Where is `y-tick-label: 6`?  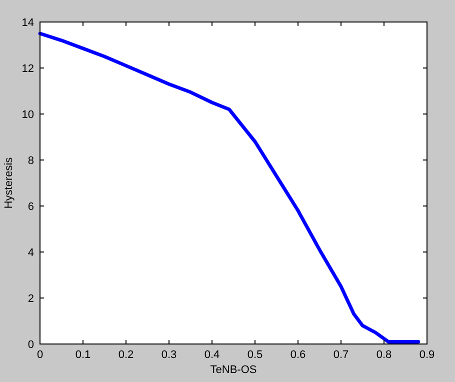 y-tick-label: 6 is located at coordinates (31, 207).